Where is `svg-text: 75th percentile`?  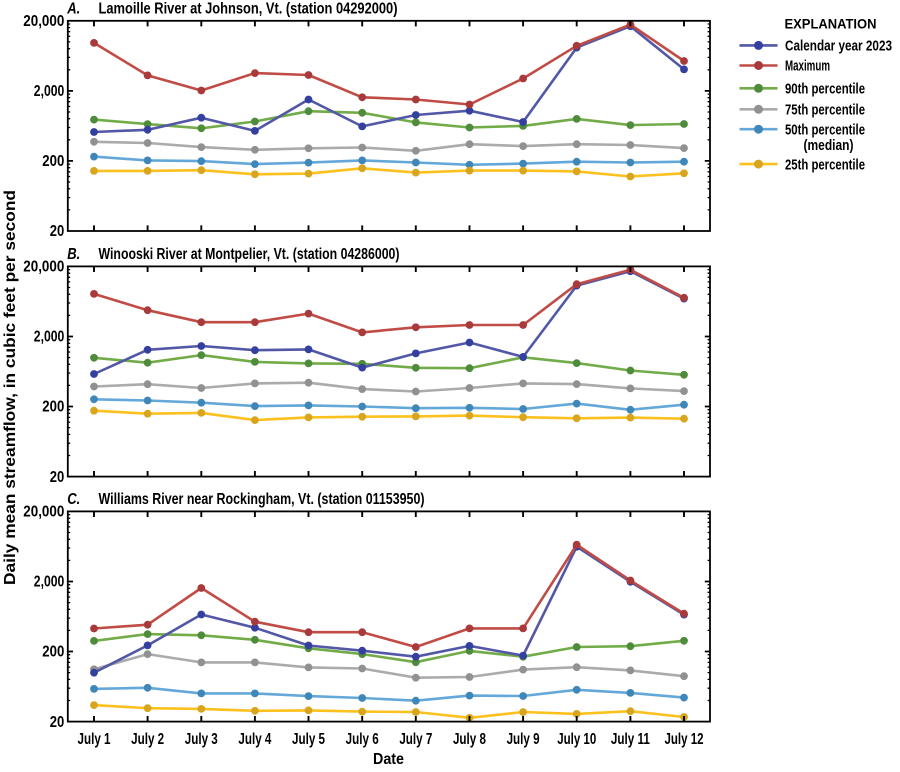
svg-text: 75th percentile is located at coordinates (825, 111).